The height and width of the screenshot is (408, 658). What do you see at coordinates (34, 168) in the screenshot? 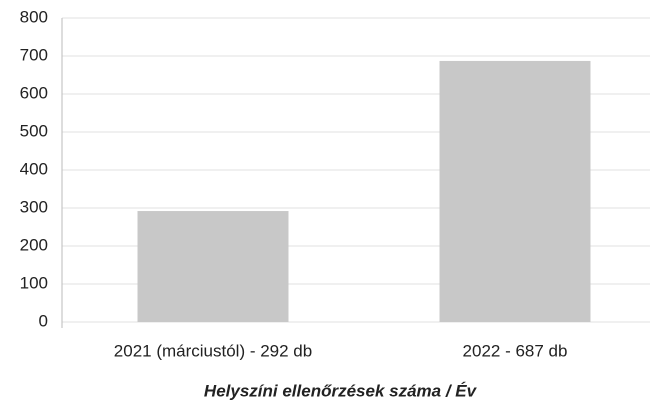
I see `y-tick-label: 400` at bounding box center [34, 168].